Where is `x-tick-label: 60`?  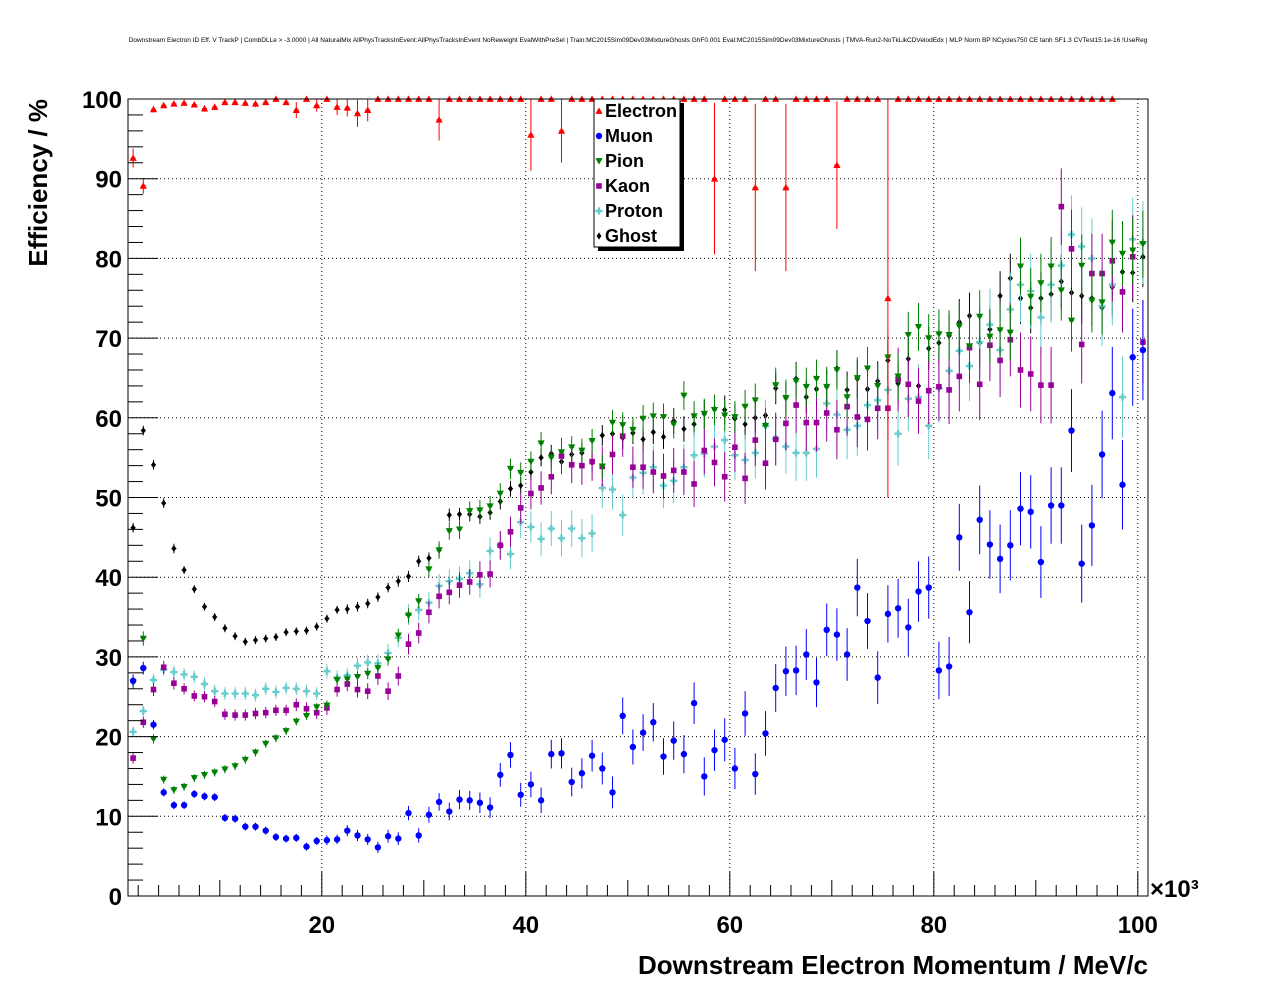 x-tick-label: 60 is located at coordinates (729, 925).